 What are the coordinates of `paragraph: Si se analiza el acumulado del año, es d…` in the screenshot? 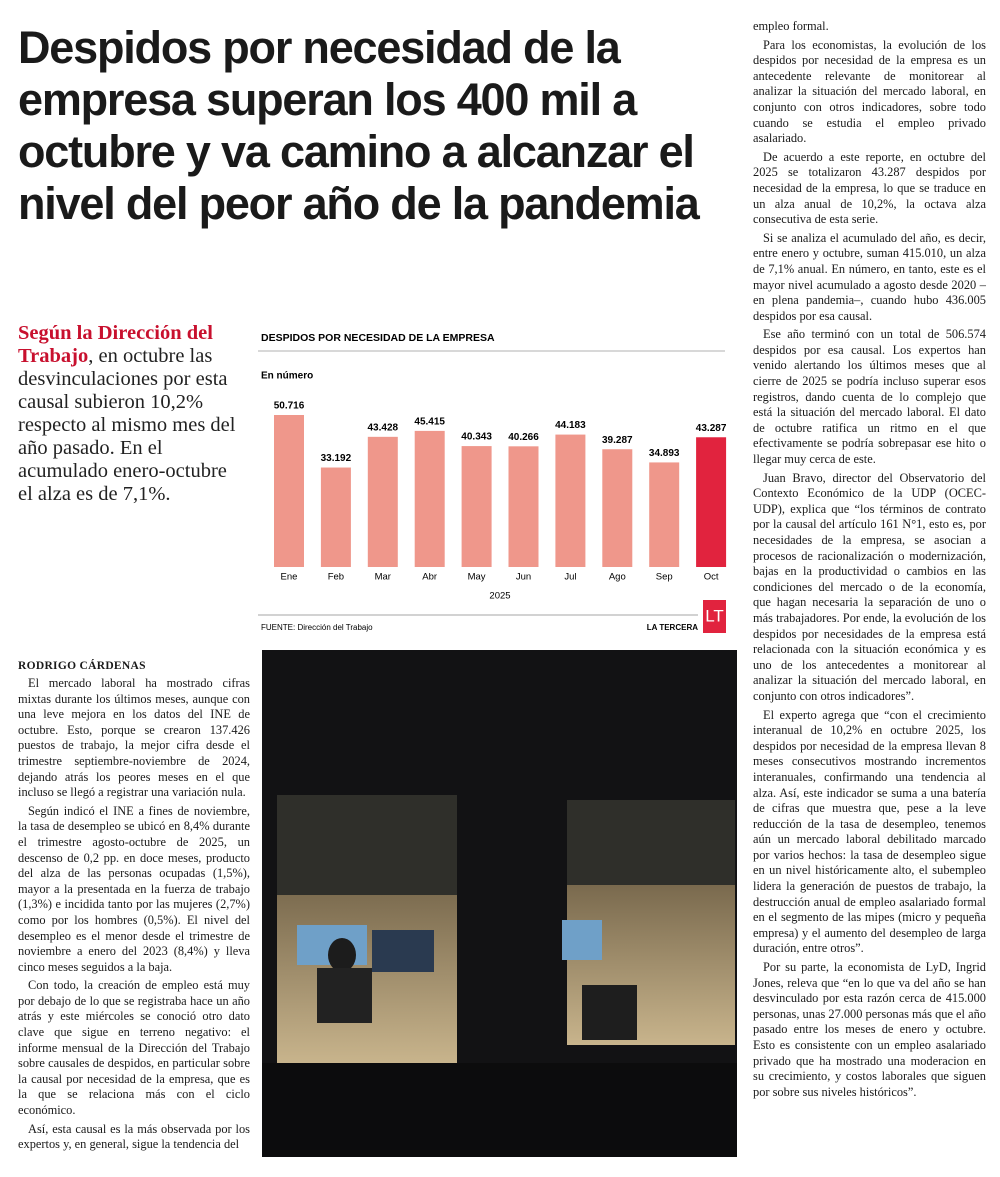 It's located at (869, 276).